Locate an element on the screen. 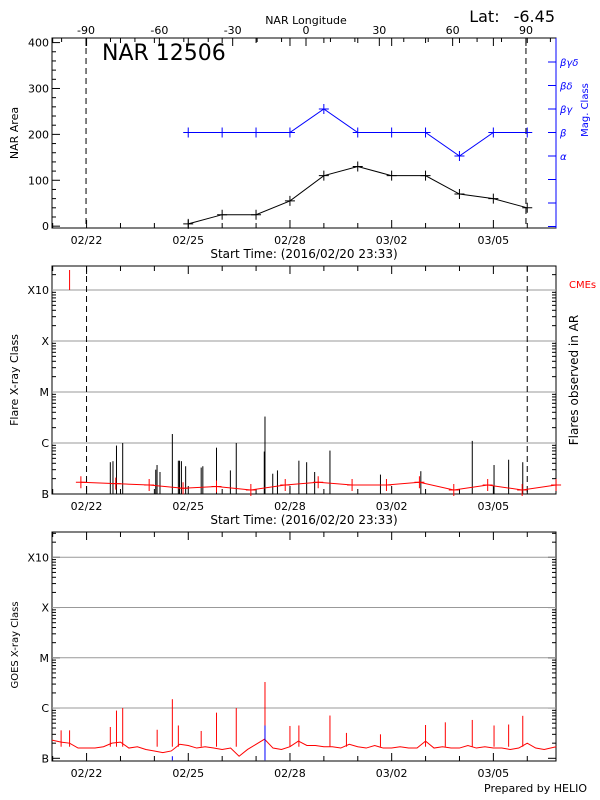 This screenshot has width=600, height=800. latitude-readout: Lat: -6.45 is located at coordinates (512, 16).